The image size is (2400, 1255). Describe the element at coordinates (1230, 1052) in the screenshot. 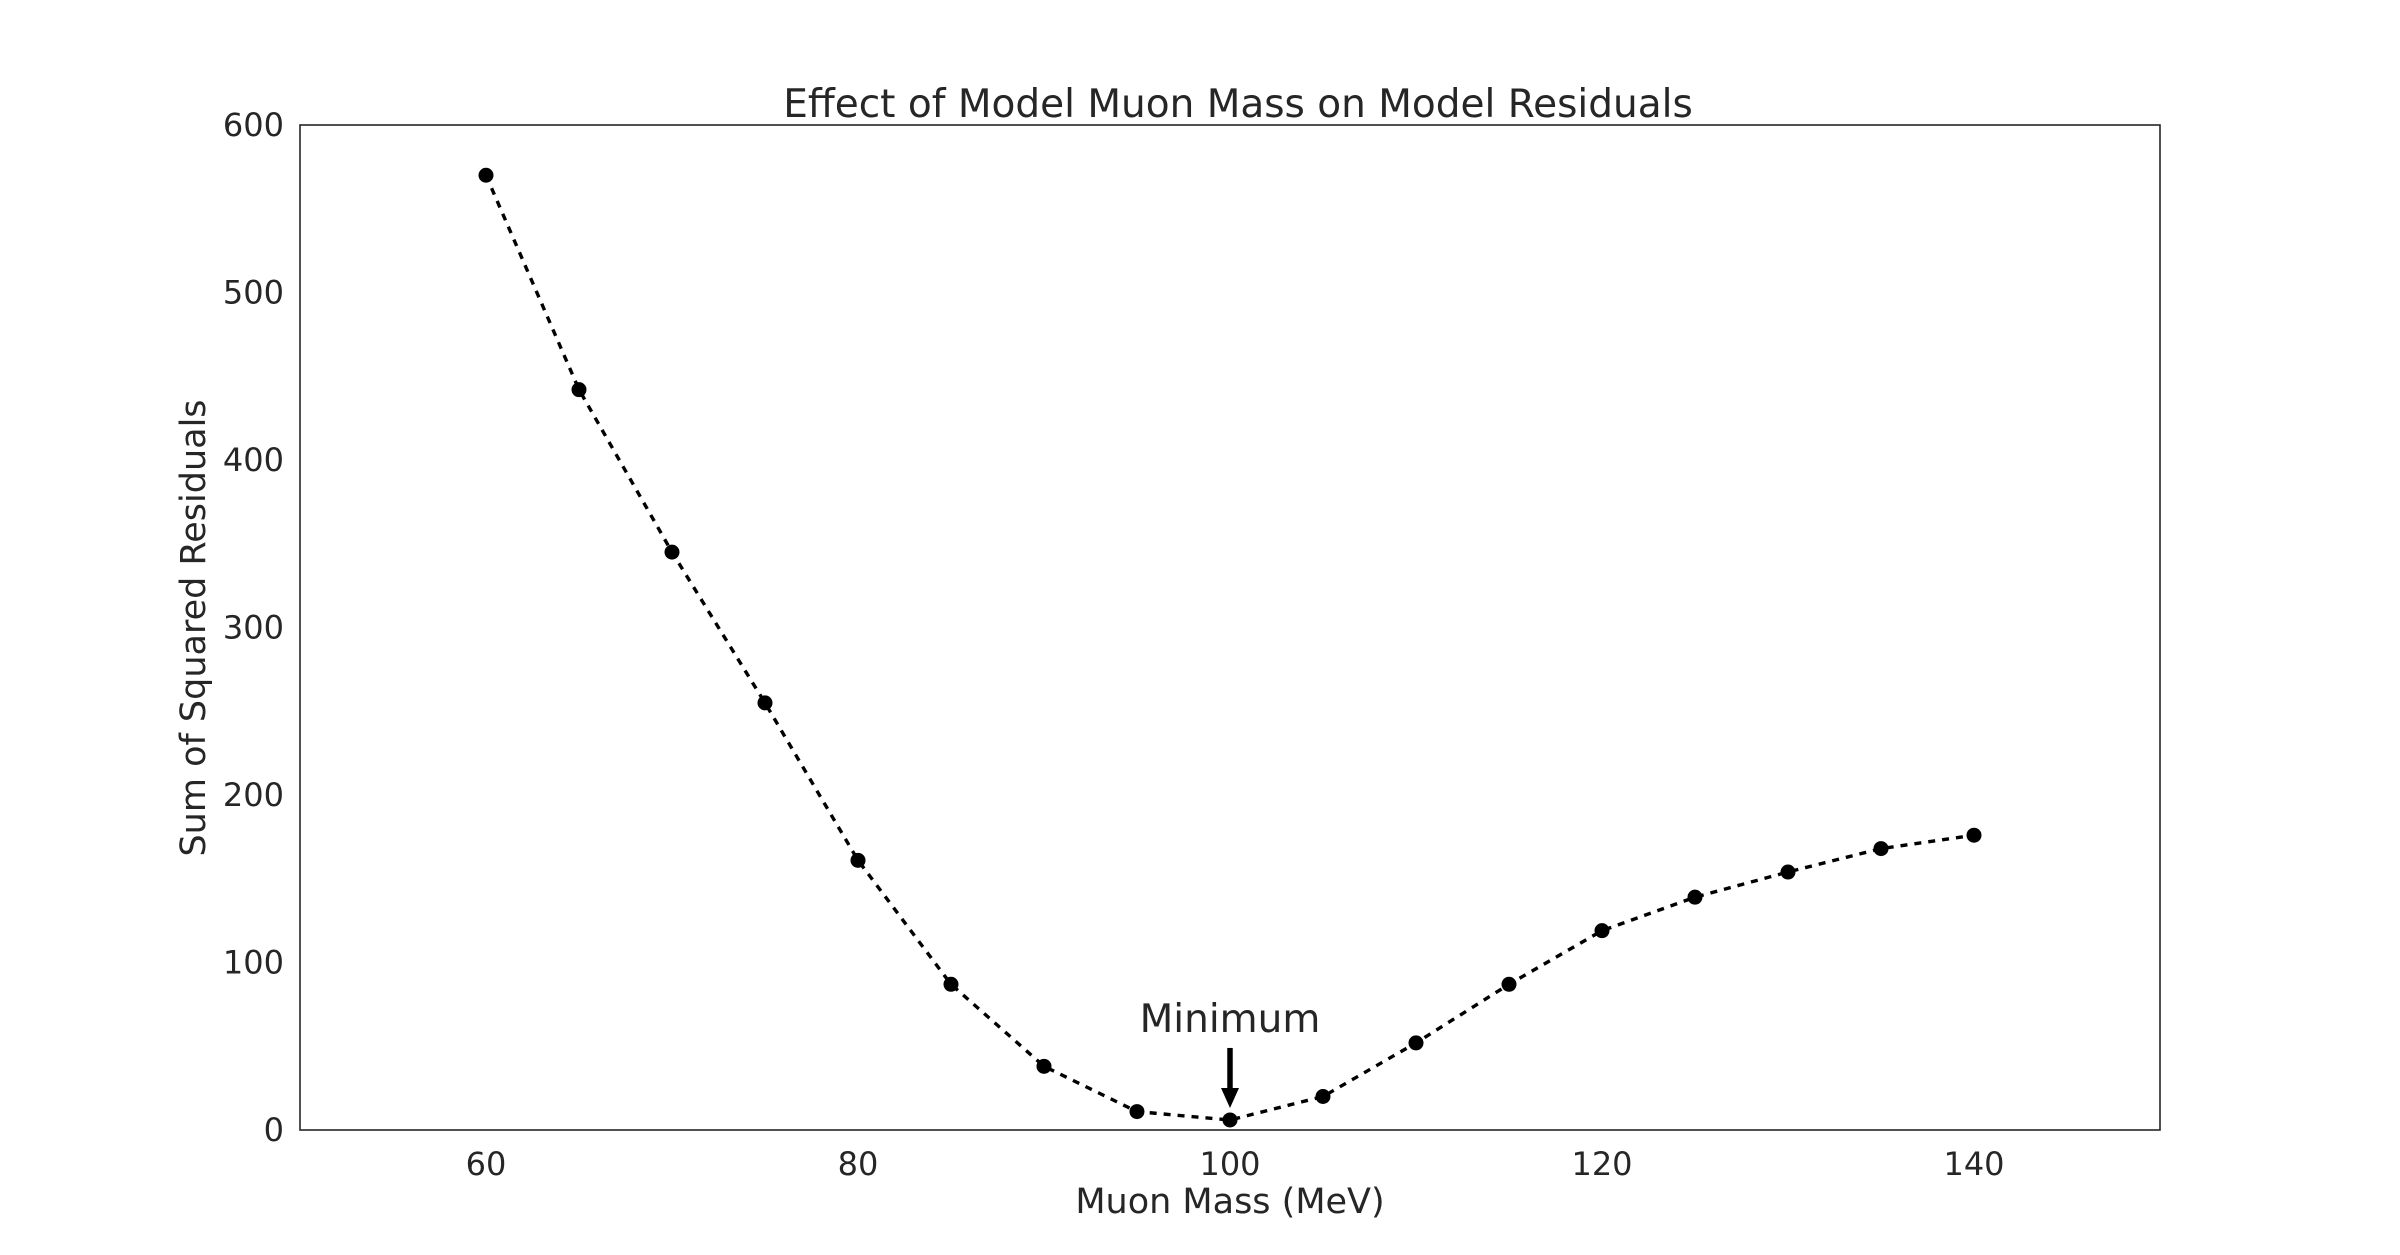

I see `annotation-layer: Minimum` at that location.